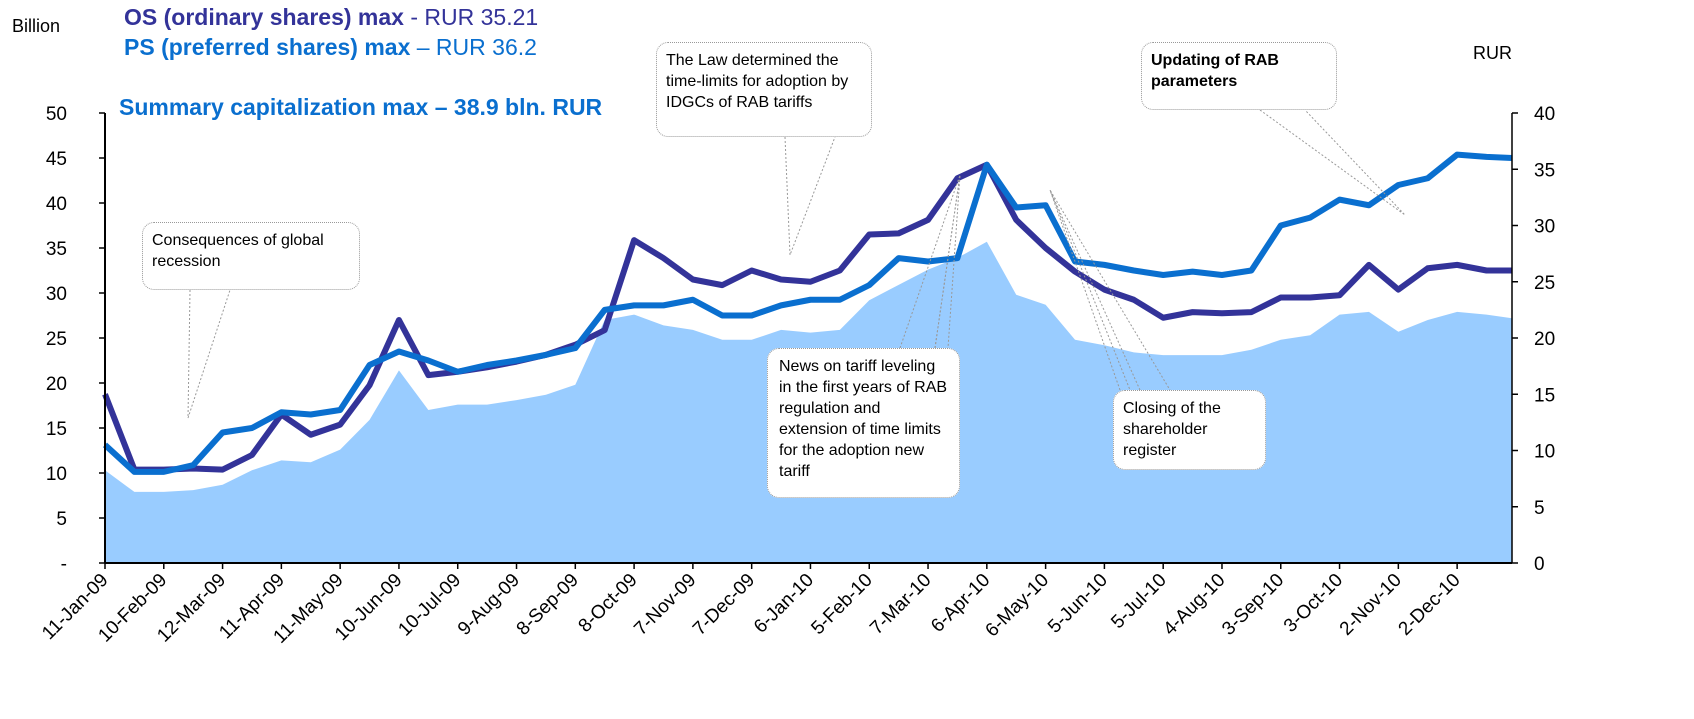 The width and height of the screenshot is (1694, 719). Describe the element at coordinates (429, 605) in the screenshot. I see `x-tick-label: 10-Jul-09` at that location.